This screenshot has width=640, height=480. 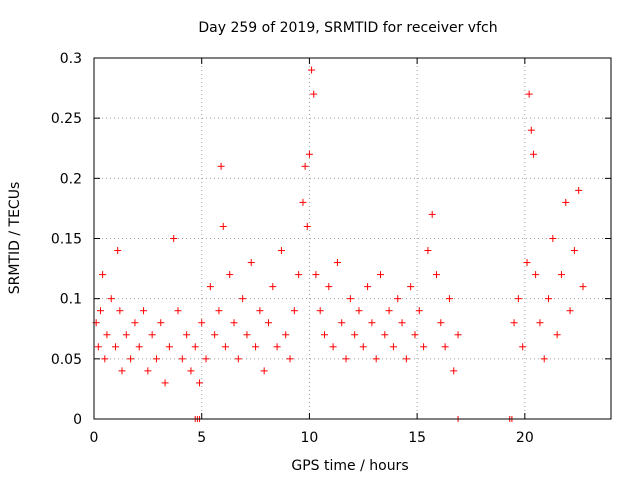 I want to click on y-tick-label: 0.15, so click(x=66, y=240).